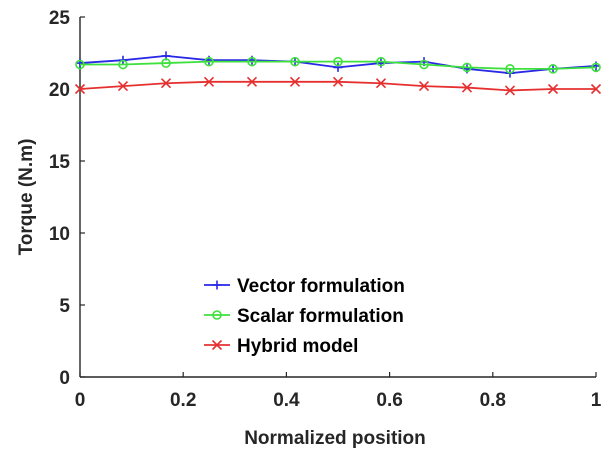 The width and height of the screenshot is (602, 450). Describe the element at coordinates (64, 378) in the screenshot. I see `y-tick-label: 0` at that location.